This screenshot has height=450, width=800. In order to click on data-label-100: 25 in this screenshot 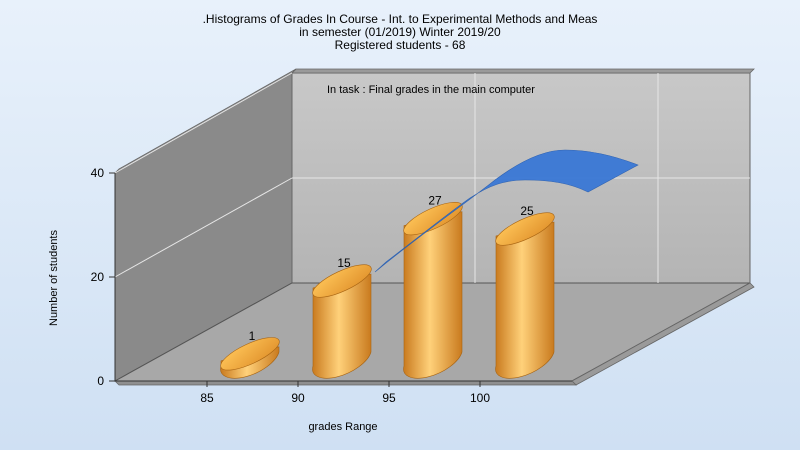, I will do `click(527, 211)`.